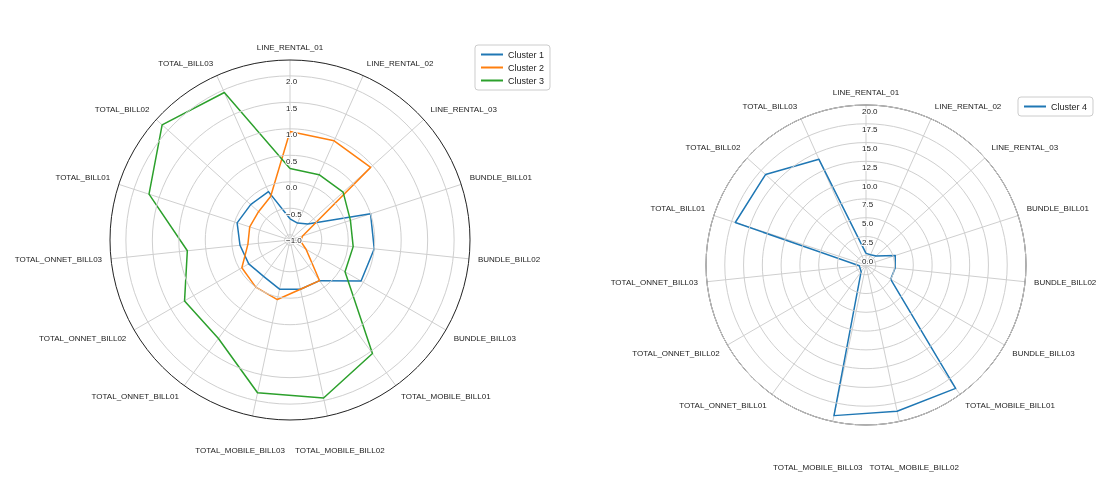 This screenshot has height=481, width=1103. Describe the element at coordinates (292, 161) in the screenshot. I see `y-tick-label: 0.5` at that location.